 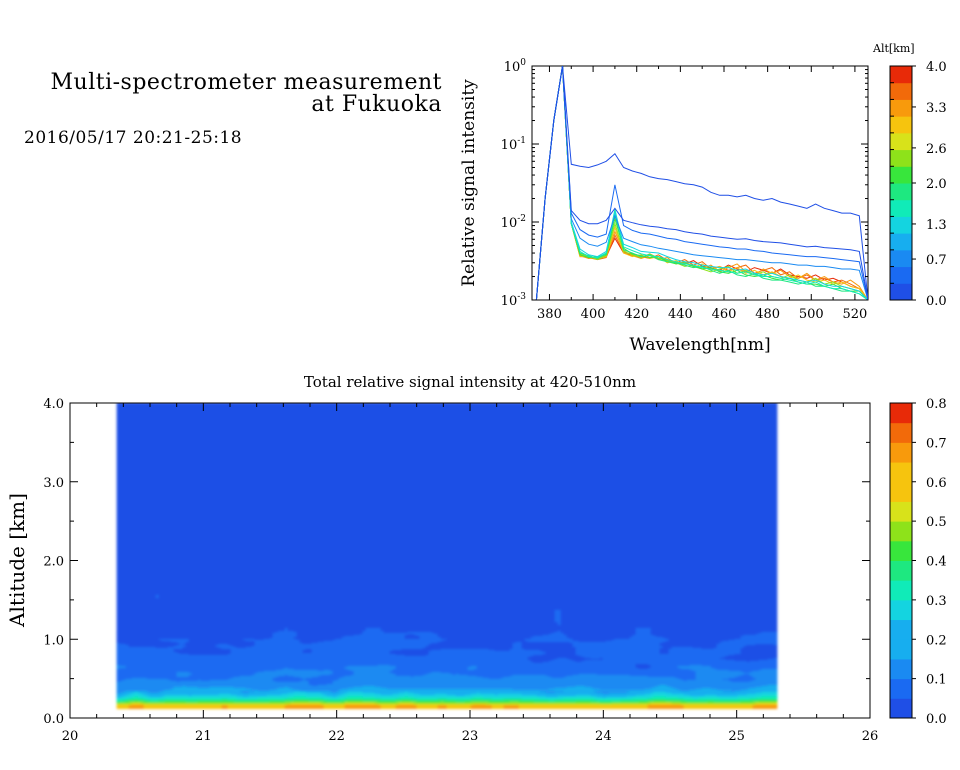 I want to click on altitude-colorbar: Alt[km] 0.0 0.7 1.3 2.0 2.6 3.3 4.0, so click(x=909, y=175).